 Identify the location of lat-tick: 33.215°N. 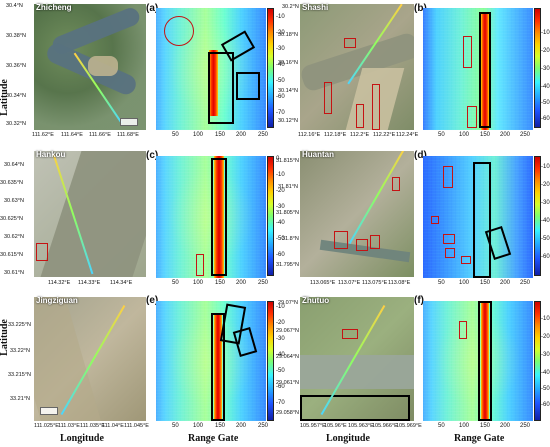
(19, 375).